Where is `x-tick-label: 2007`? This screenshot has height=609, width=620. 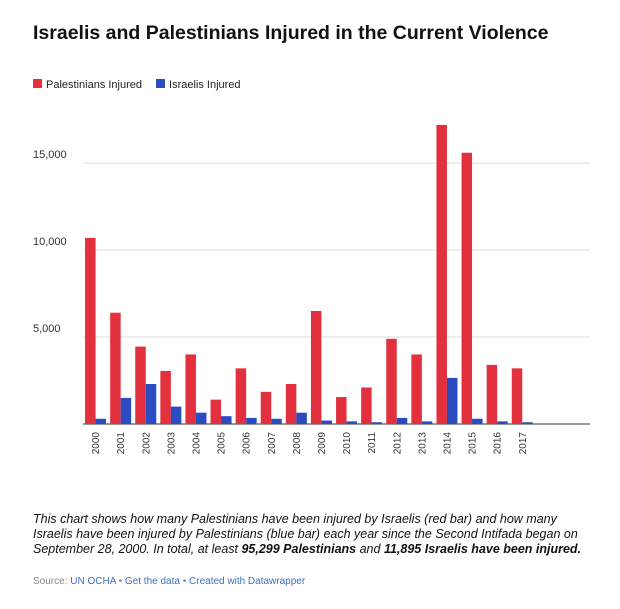 x-tick-label: 2007 is located at coordinates (272, 443).